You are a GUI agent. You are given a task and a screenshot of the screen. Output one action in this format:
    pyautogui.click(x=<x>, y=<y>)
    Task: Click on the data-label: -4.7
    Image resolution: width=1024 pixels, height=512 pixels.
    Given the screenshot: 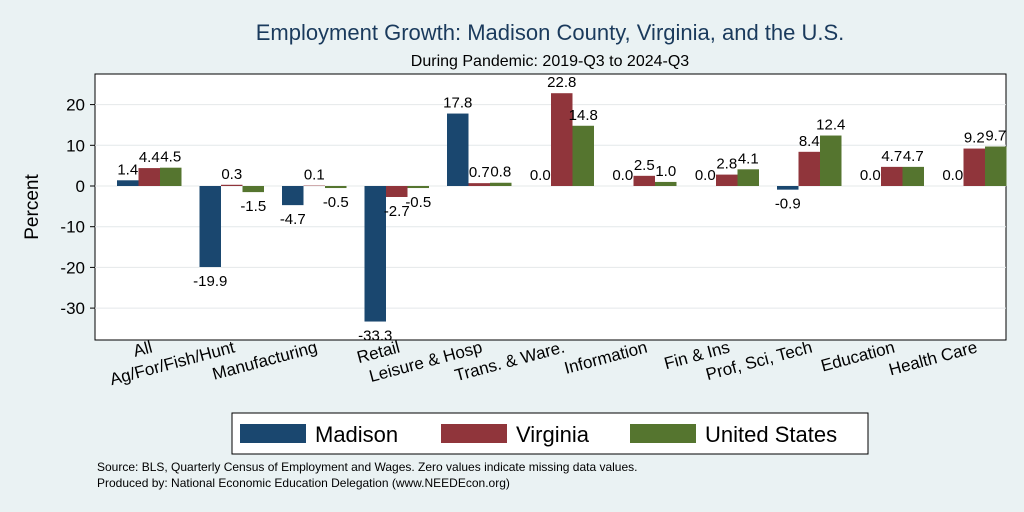 What is the action you would take?
    pyautogui.click(x=293, y=219)
    